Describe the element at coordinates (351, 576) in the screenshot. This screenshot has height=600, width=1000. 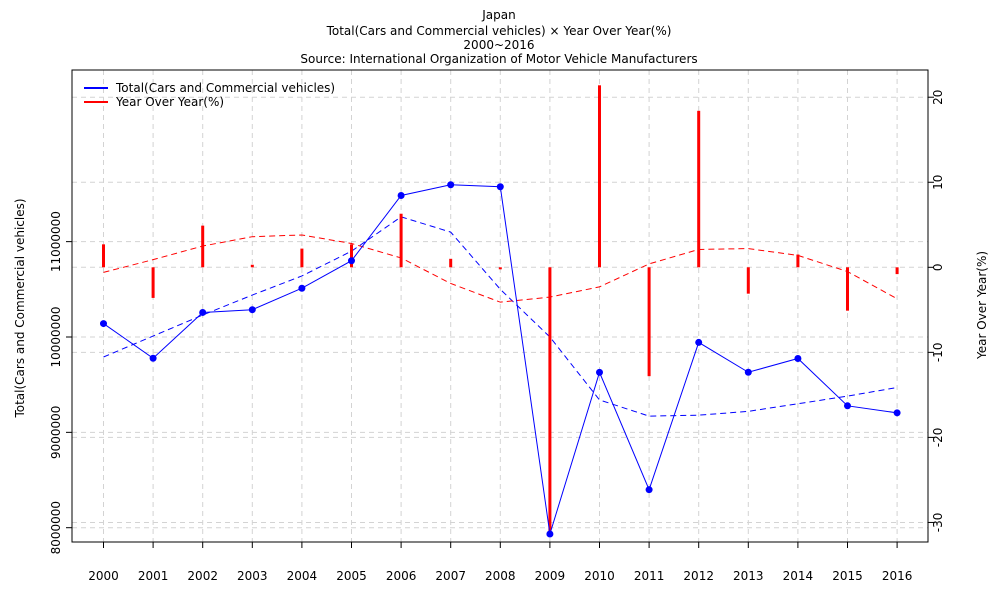
I see `x-tick-label-2005: 2005` at that location.